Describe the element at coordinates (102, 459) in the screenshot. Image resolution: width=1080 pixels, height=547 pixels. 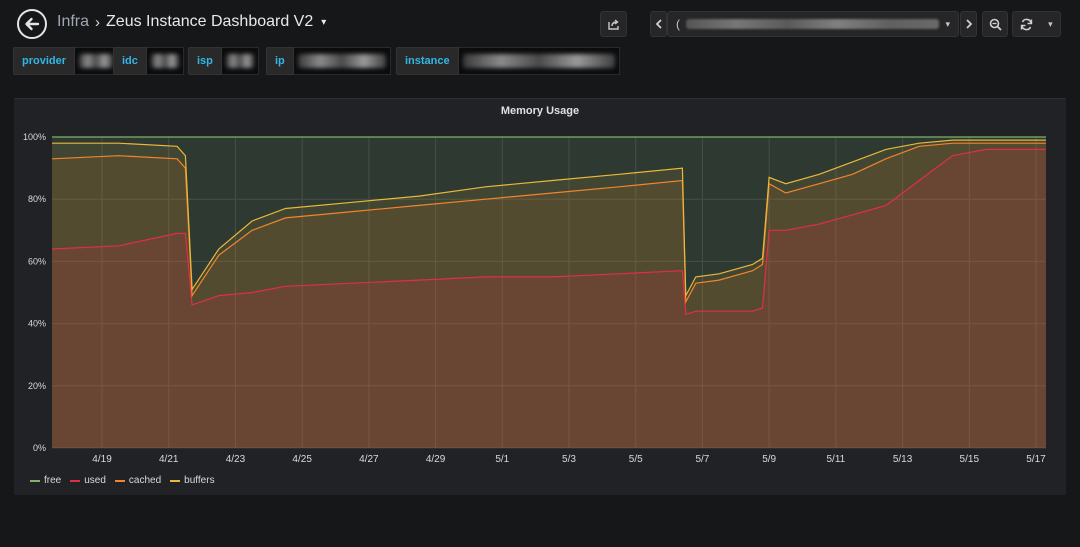
I see `x-tick-label: 4/19` at that location.